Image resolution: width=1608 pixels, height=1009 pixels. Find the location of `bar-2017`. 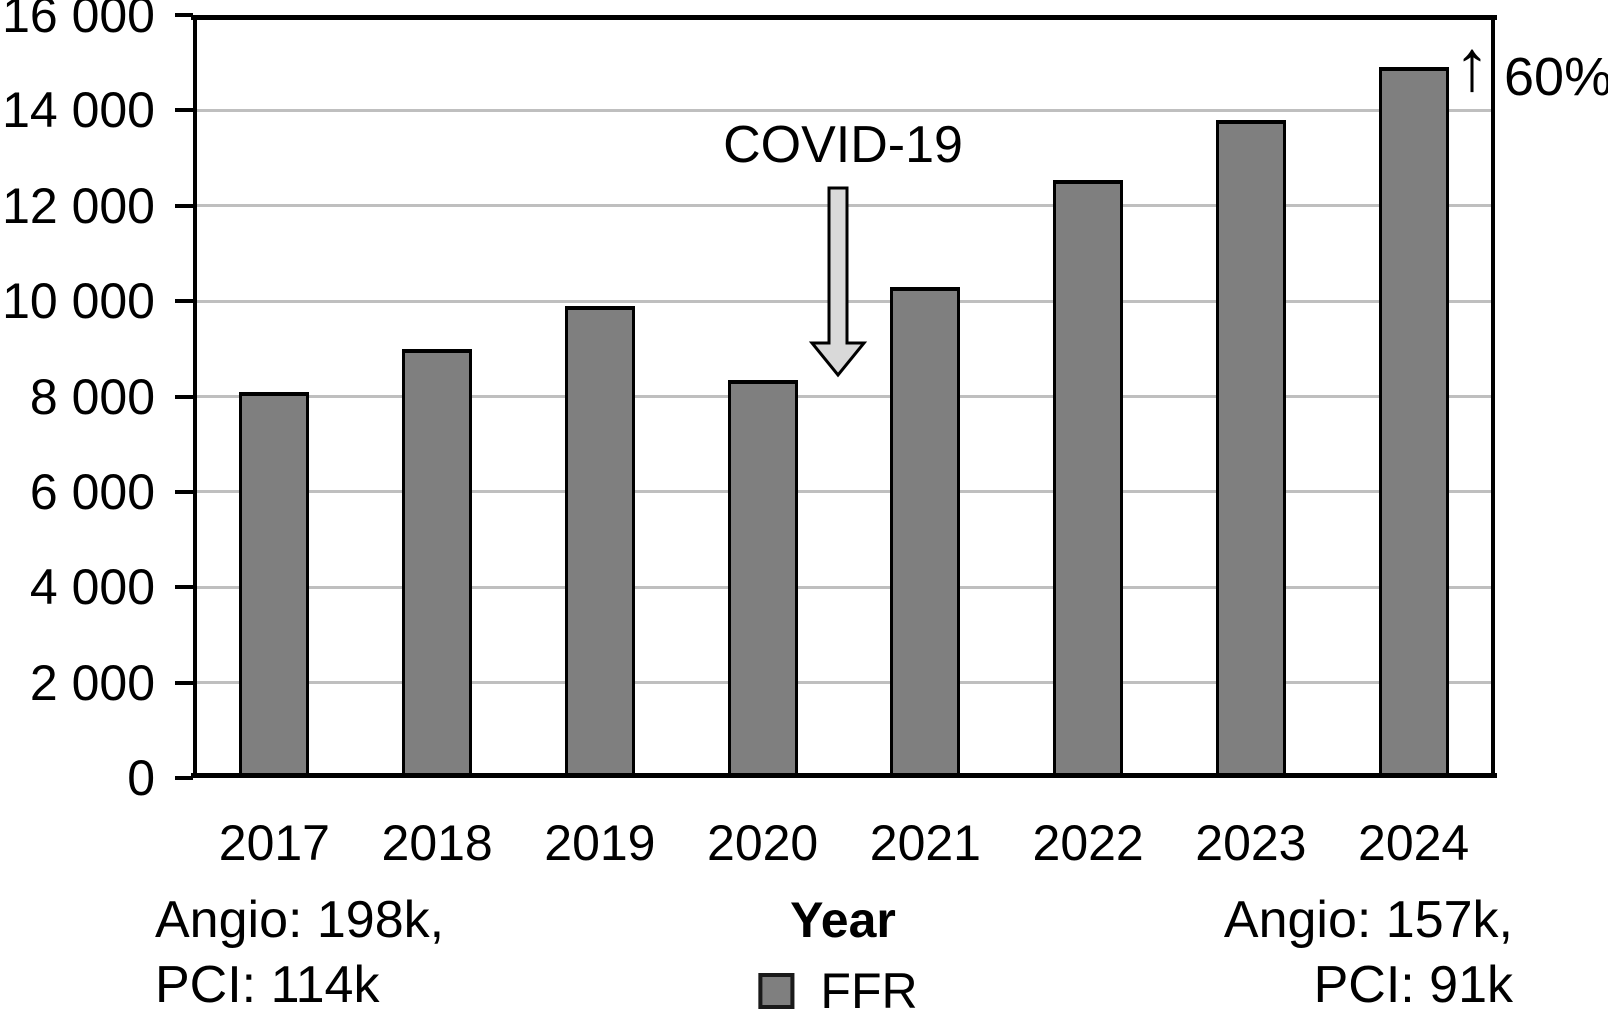

bar-2017 is located at coordinates (274, 584).